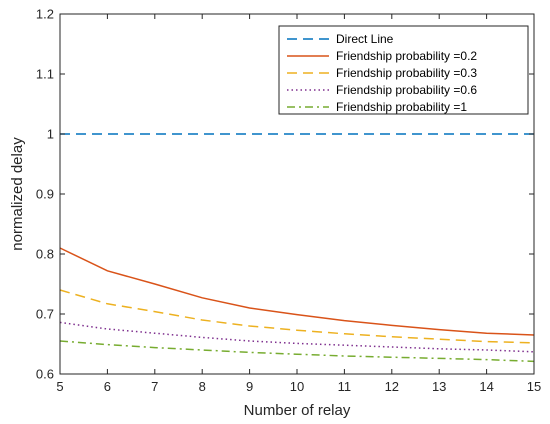 The width and height of the screenshot is (550, 424). What do you see at coordinates (45, 194) in the screenshot?
I see `y-tick-label: 0.9` at bounding box center [45, 194].